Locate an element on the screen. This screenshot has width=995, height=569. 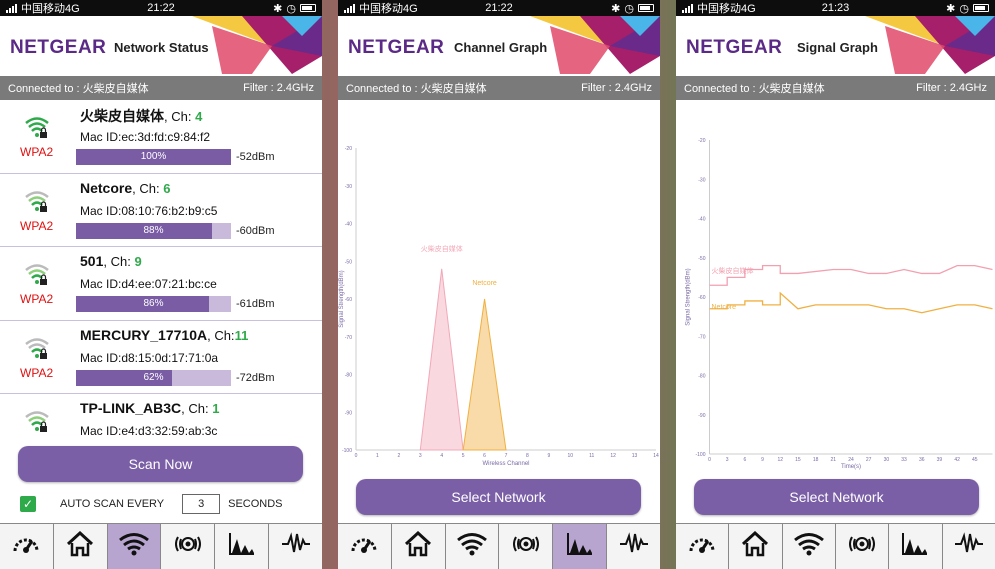
mac-address: Mac ID:08:10:76:b2:b9:c5 is located at coordinates (149, 210).